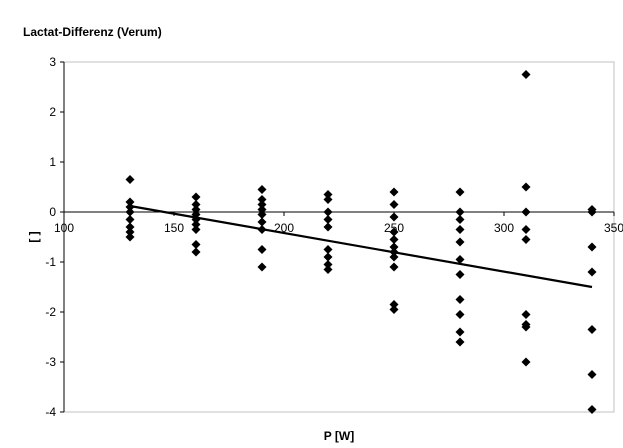 This screenshot has width=623, height=448. I want to click on y-axis: 3 2 1 0 -1 -2 -3 -4, so click(55, 237).